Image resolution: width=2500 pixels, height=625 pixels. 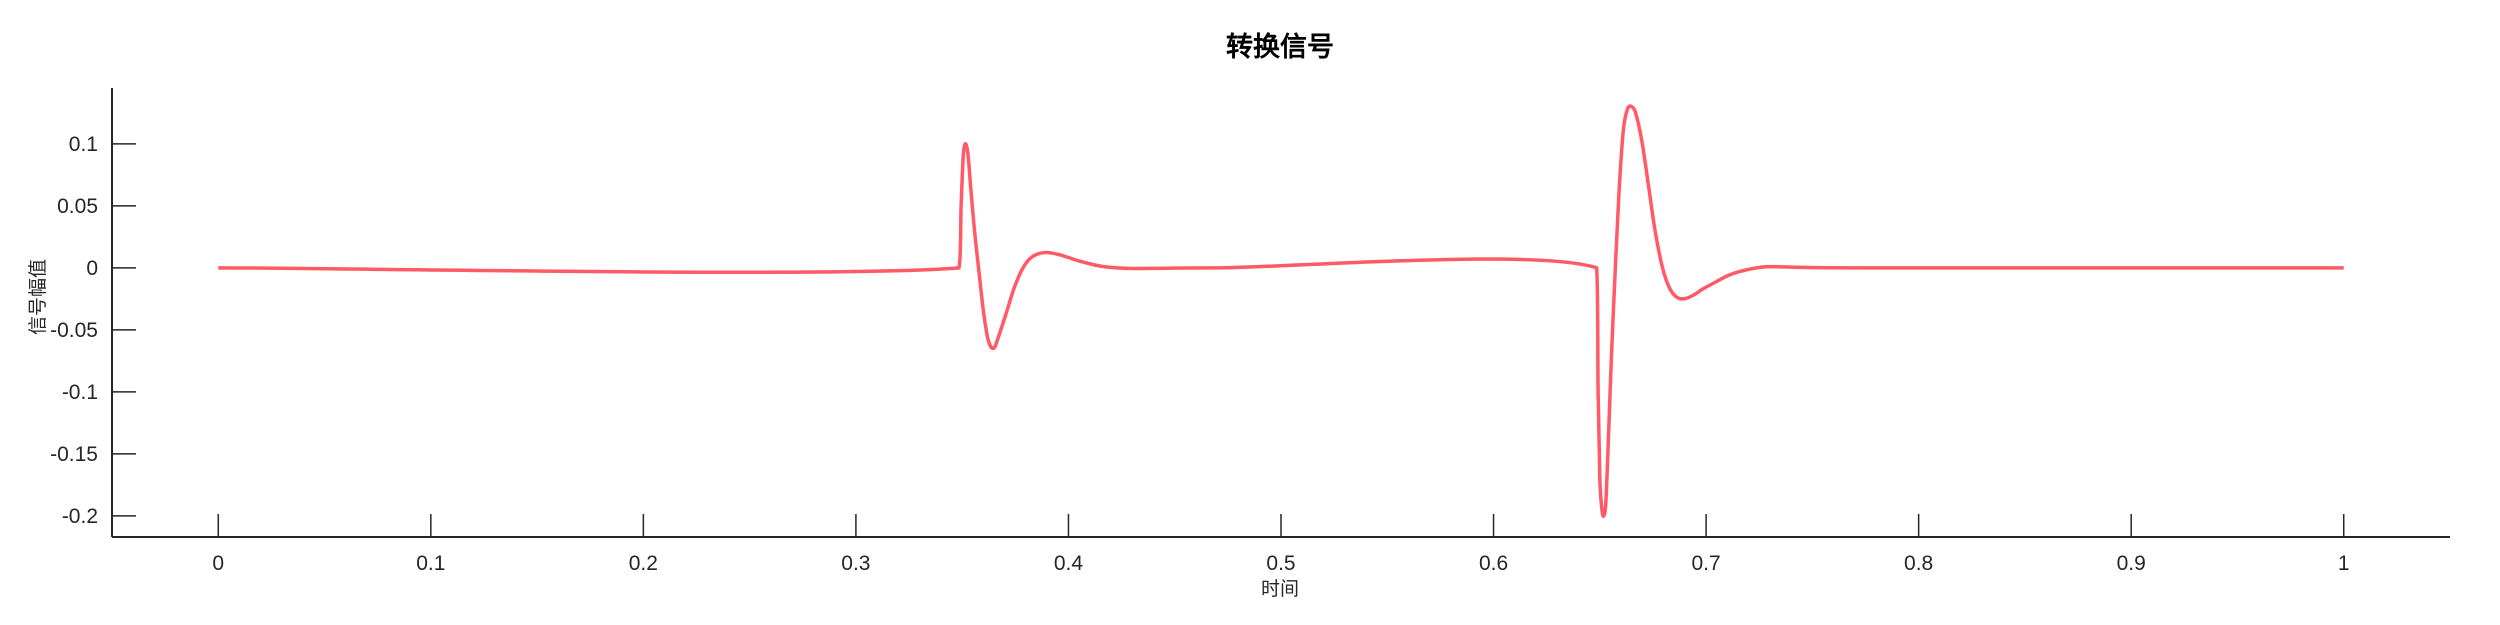 I want to click on x-tick-label: 0.6, so click(x=1493, y=563).